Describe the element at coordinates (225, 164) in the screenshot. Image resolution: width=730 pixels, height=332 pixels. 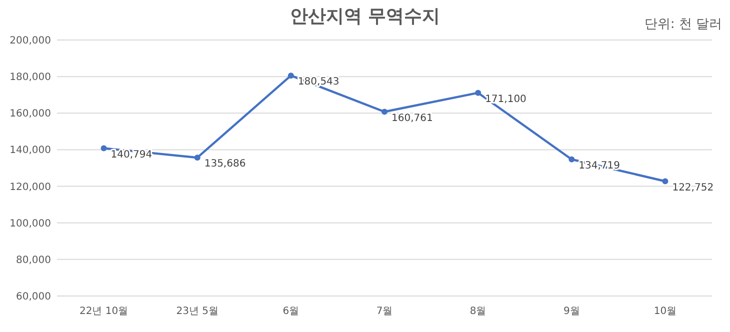
I see `data-label: 135,686` at that location.